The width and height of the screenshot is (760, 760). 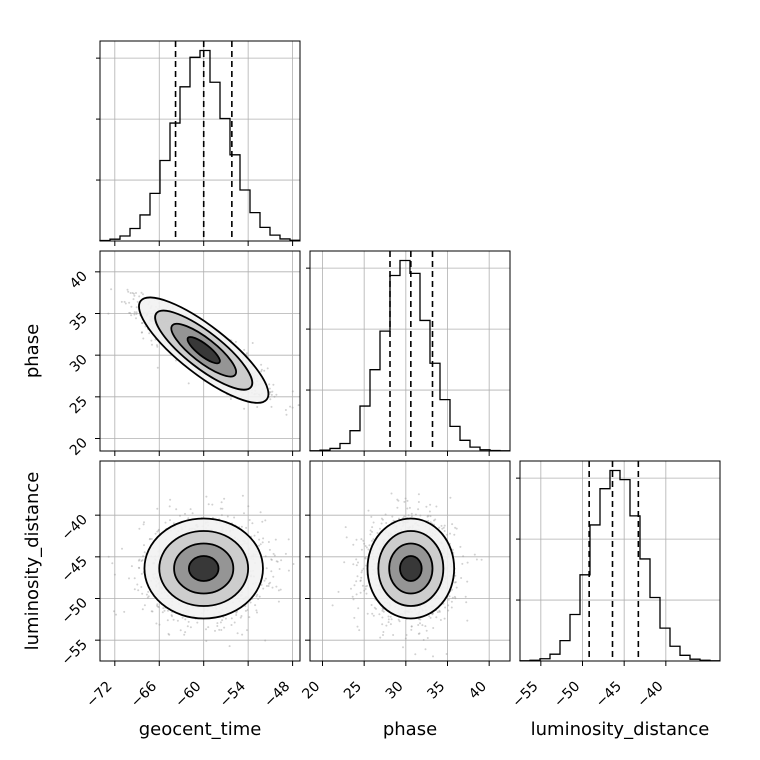 I want to click on y-tick-label: 20, so click(x=79, y=447).